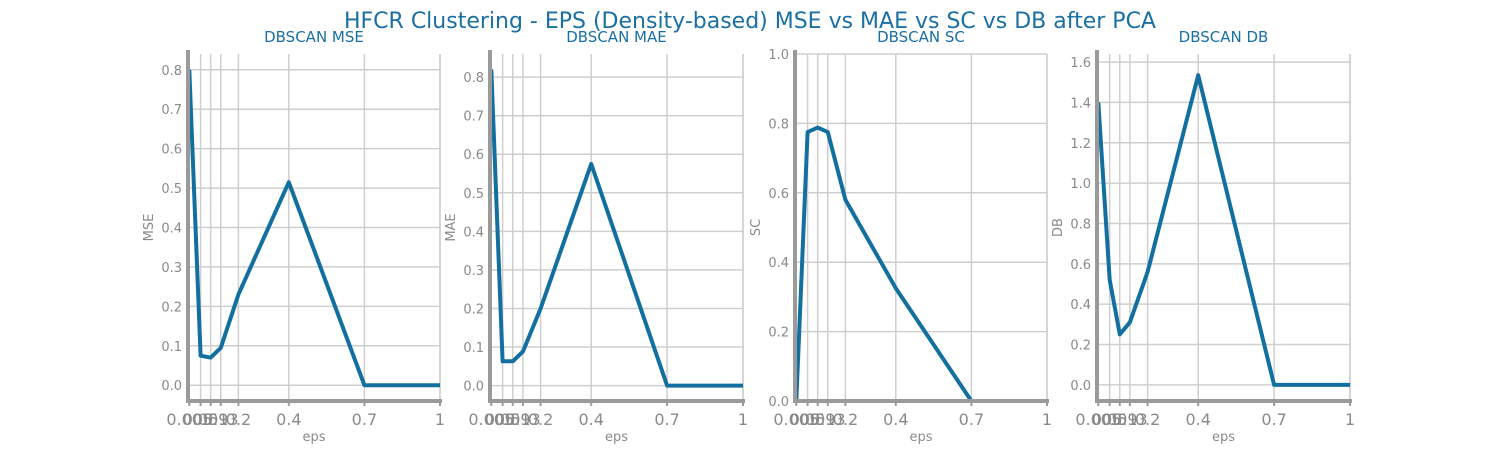 This screenshot has height=450, width=1500. Describe the element at coordinates (1080, 63) in the screenshot. I see `y-tick-label: 1.6` at that location.